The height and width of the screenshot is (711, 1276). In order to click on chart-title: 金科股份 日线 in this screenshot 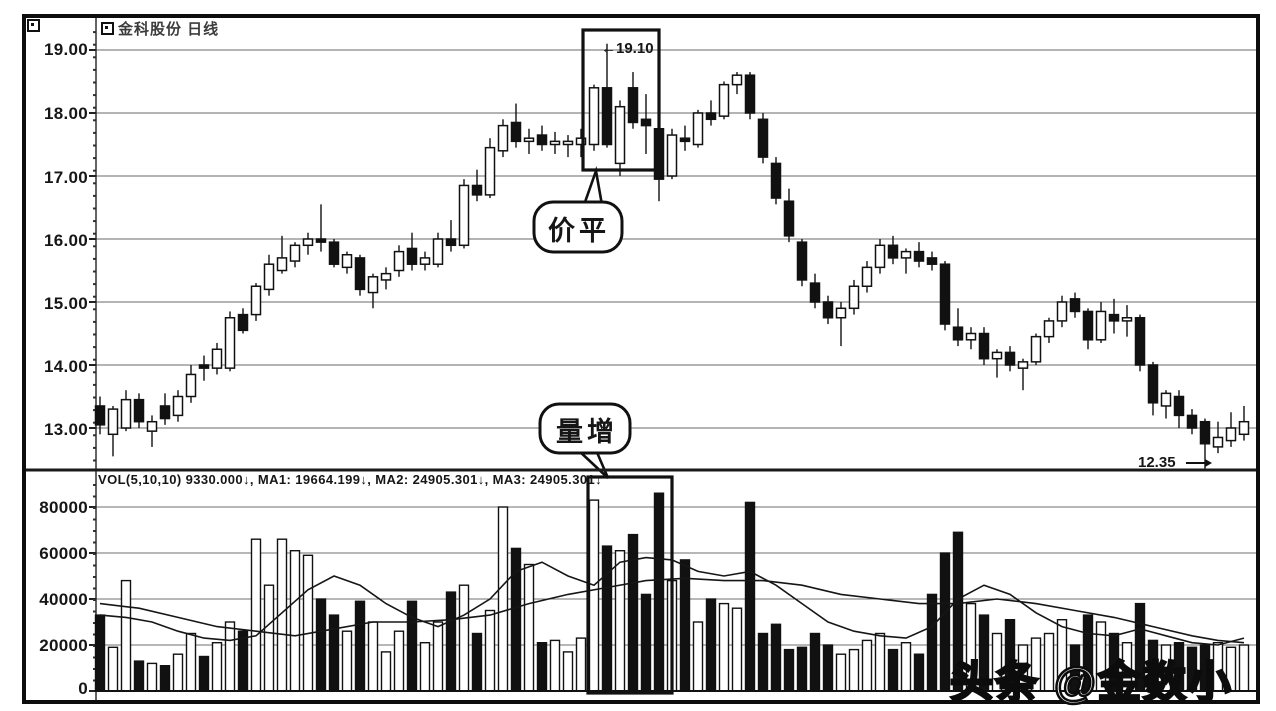, I will do `click(169, 29)`.